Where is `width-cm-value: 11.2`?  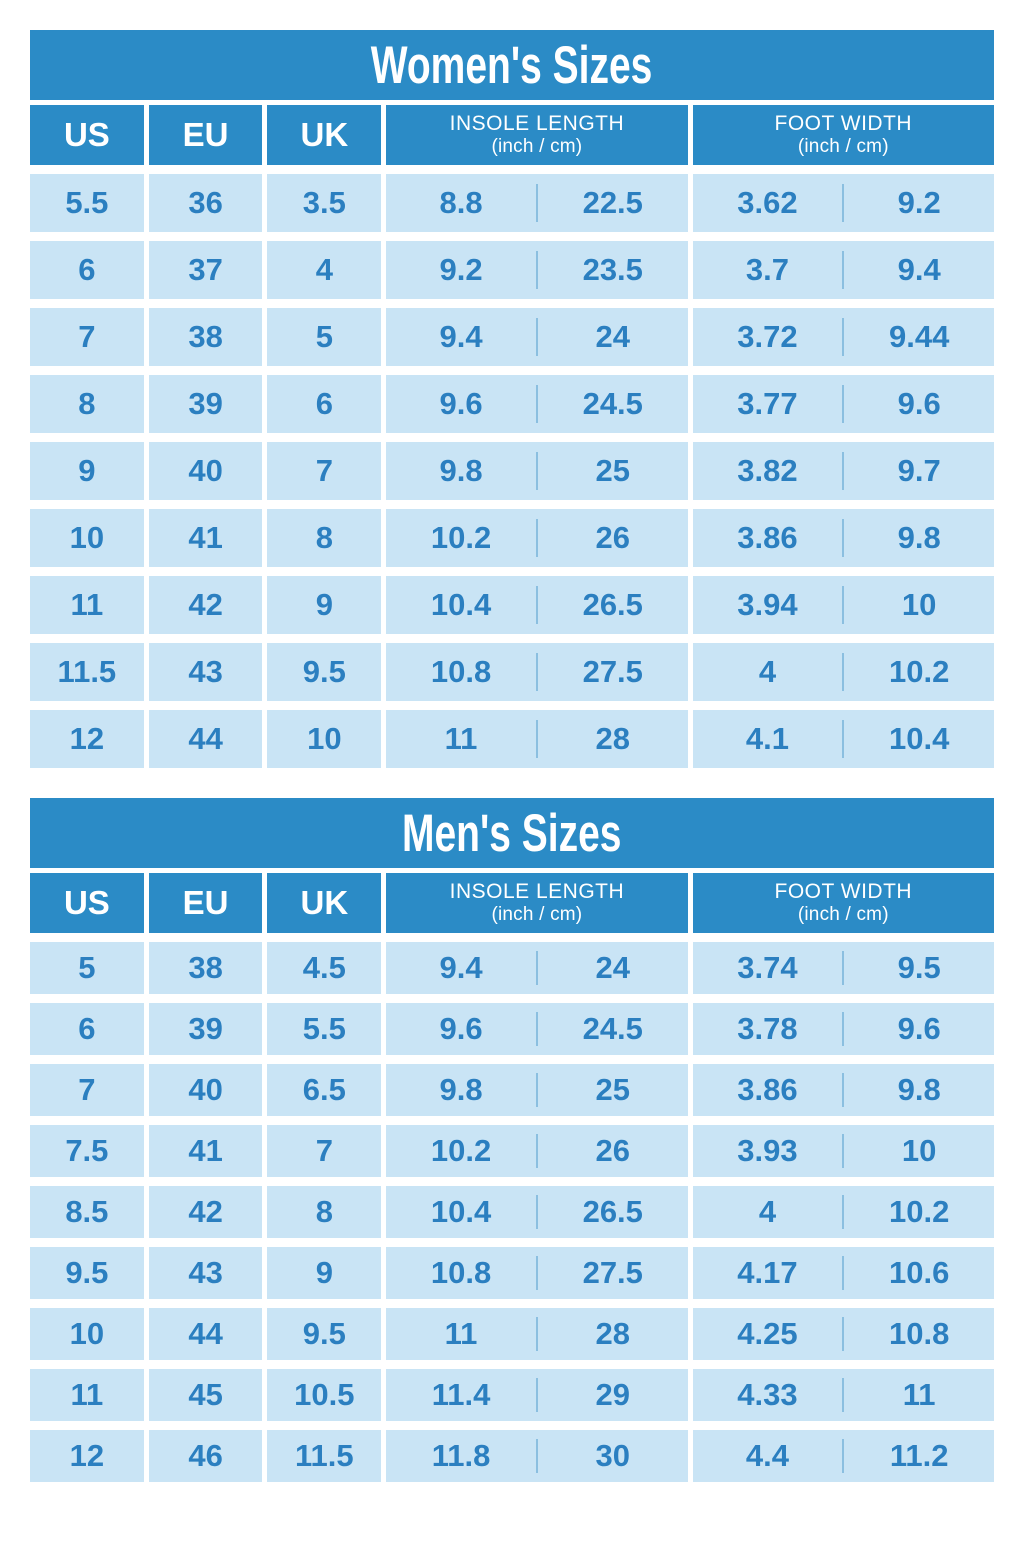 width-cm-value: 11.2 is located at coordinates (919, 1455).